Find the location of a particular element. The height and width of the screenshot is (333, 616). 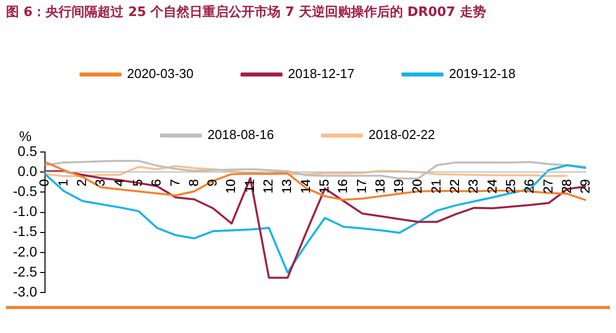

legend-label: 2020-03-30 is located at coordinates (160, 74).